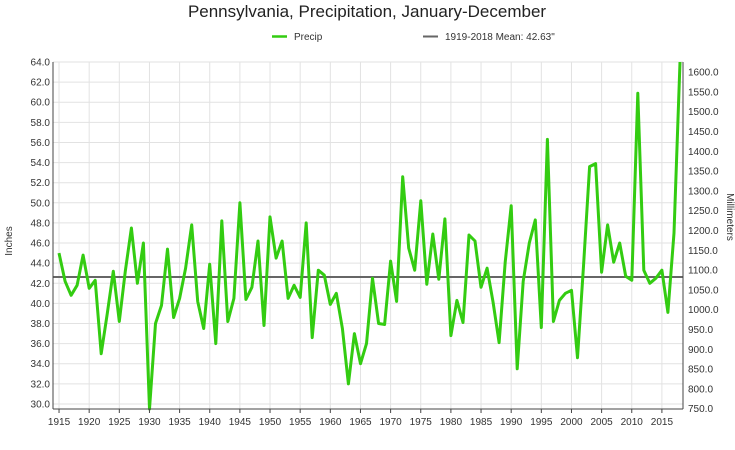 This screenshot has height=450, width=735. Describe the element at coordinates (500, 37) in the screenshot. I see `legend-label-mean: 1919-2018 Mean: 42.63"` at that location.